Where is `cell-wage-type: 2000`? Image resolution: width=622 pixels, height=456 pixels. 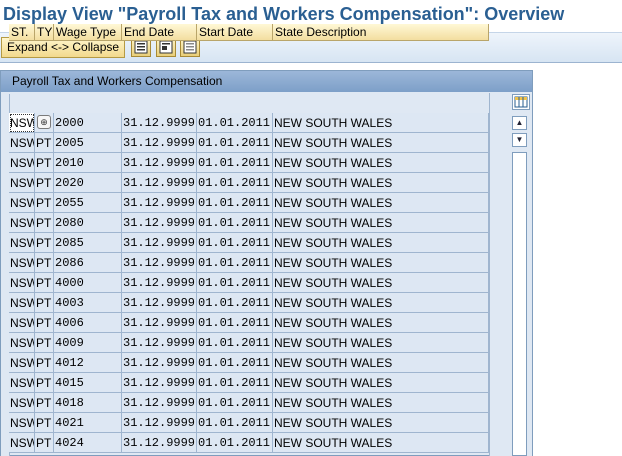 cell-wage-type: 2000 is located at coordinates (88, 123).